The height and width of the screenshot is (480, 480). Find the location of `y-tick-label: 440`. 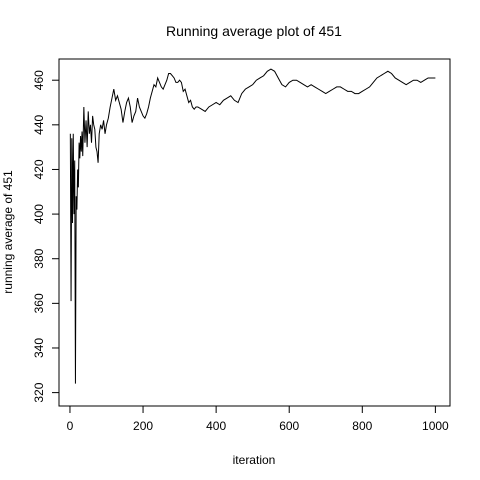

y-tick-label: 440 is located at coordinates (39, 124).